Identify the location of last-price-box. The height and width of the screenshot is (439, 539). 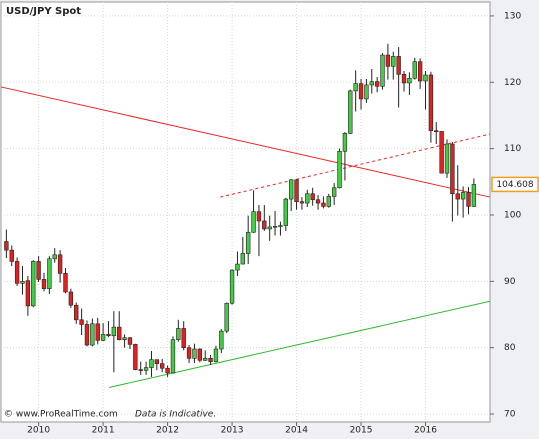
(515, 184).